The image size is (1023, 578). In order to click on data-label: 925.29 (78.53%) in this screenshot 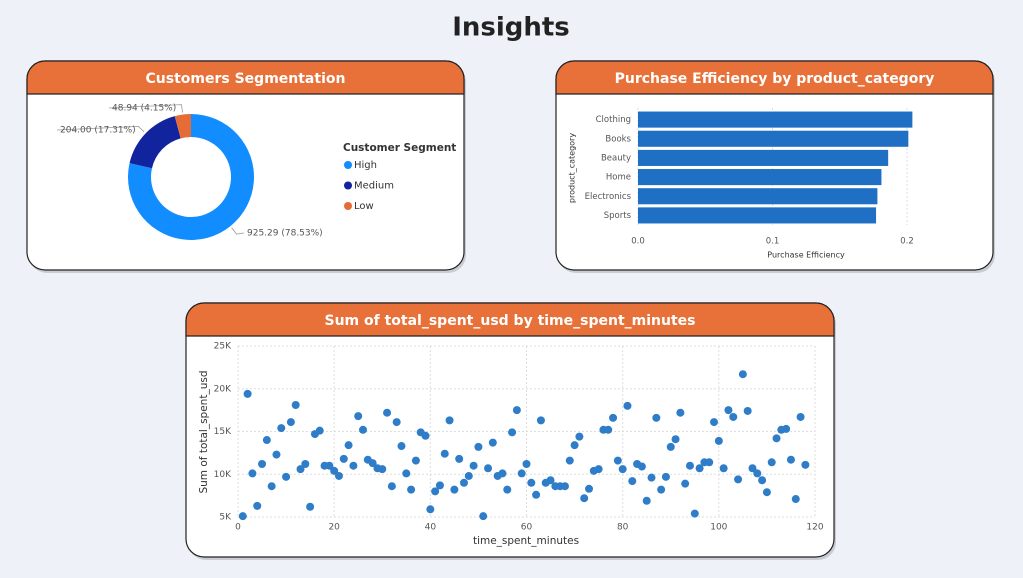, I will do `click(285, 234)`.